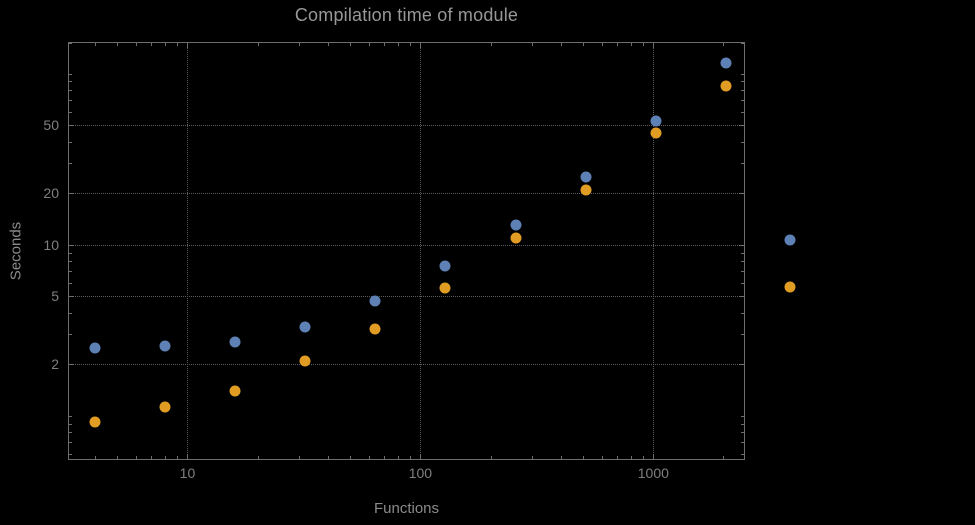 The image size is (975, 525). What do you see at coordinates (790, 240) in the screenshot?
I see `legend-point-blue` at bounding box center [790, 240].